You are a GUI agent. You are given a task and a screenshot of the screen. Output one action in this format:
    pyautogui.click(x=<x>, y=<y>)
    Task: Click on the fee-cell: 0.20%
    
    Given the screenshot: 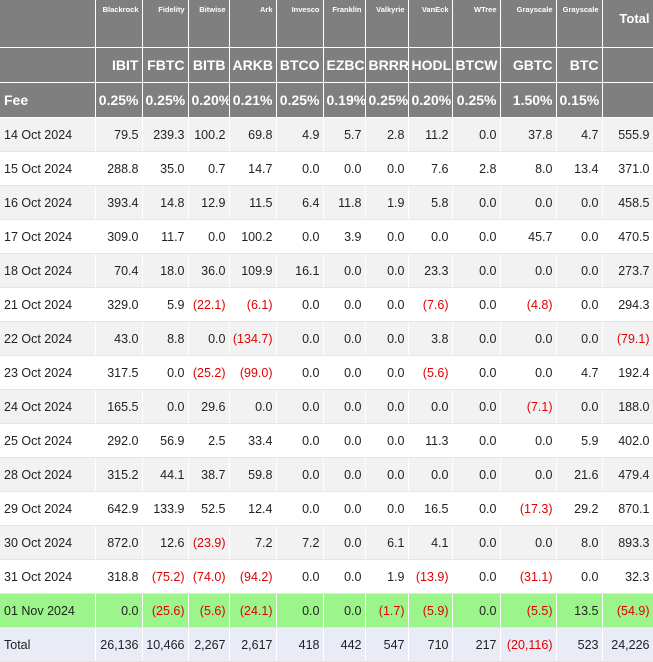 What is the action you would take?
    pyautogui.click(x=430, y=100)
    